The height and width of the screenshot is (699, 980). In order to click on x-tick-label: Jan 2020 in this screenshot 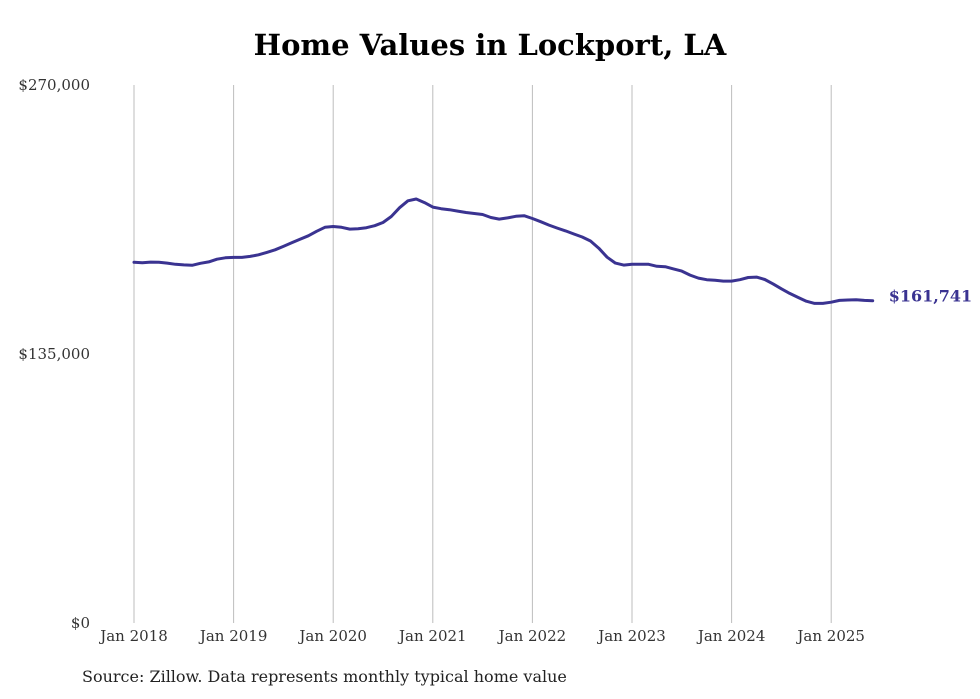, I will do `click(332, 636)`.